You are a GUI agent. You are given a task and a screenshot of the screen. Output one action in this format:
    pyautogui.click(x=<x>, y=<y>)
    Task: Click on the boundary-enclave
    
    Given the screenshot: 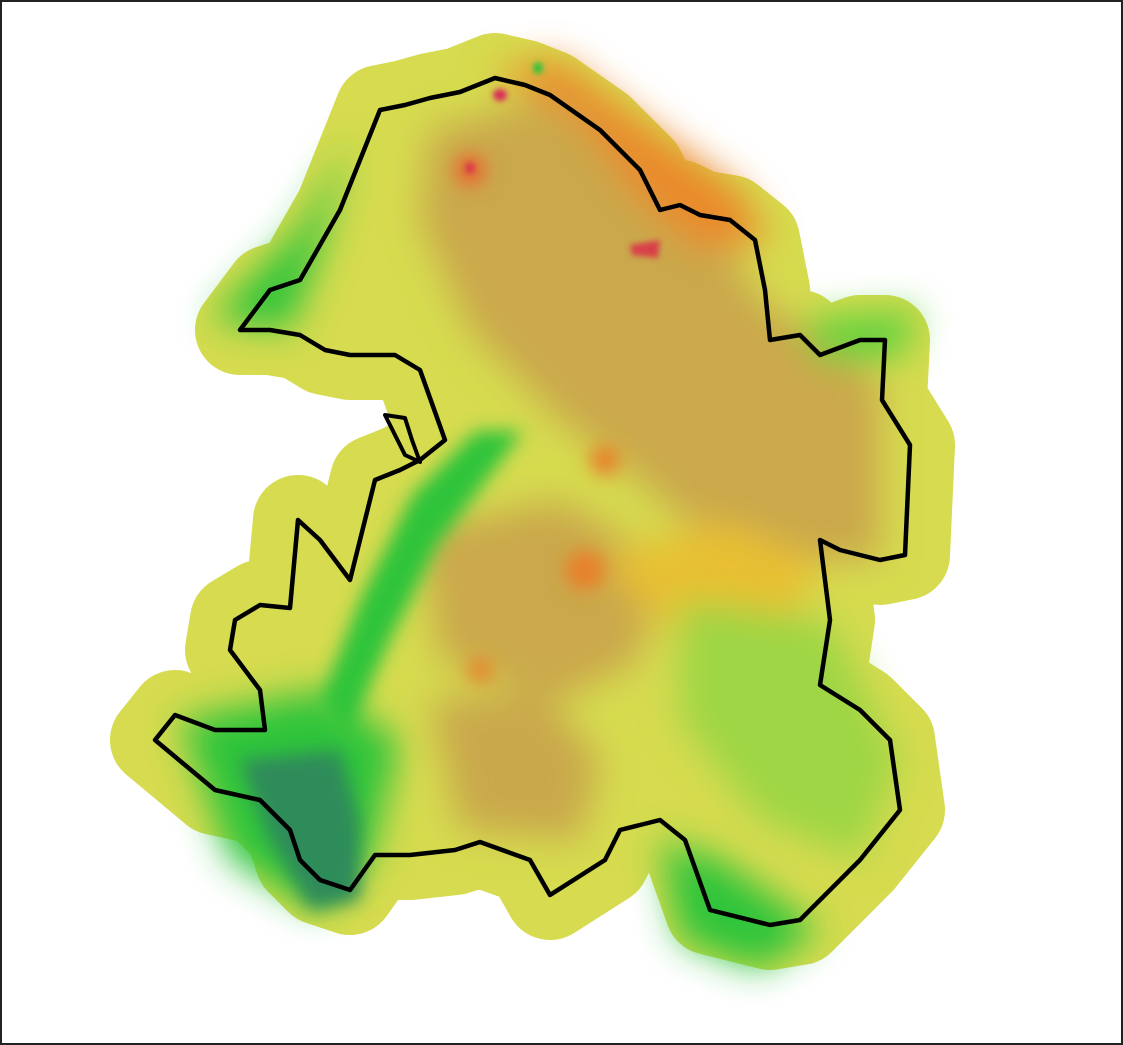 What is the action you would take?
    pyautogui.click(x=402, y=438)
    